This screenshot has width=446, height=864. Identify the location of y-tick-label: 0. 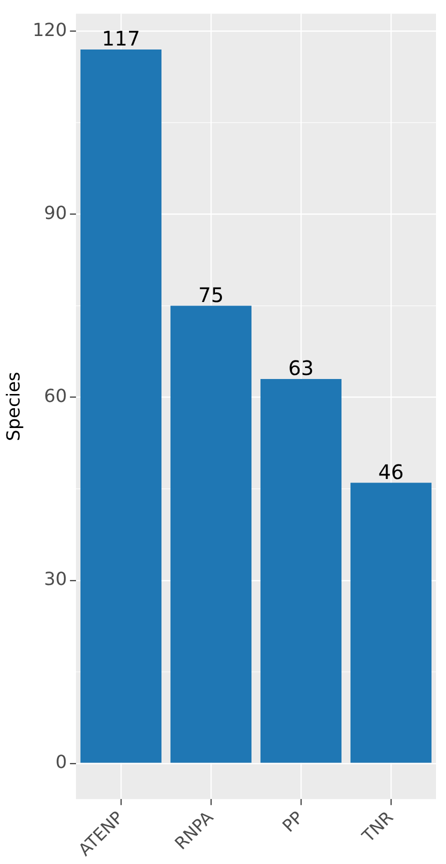
(61, 763).